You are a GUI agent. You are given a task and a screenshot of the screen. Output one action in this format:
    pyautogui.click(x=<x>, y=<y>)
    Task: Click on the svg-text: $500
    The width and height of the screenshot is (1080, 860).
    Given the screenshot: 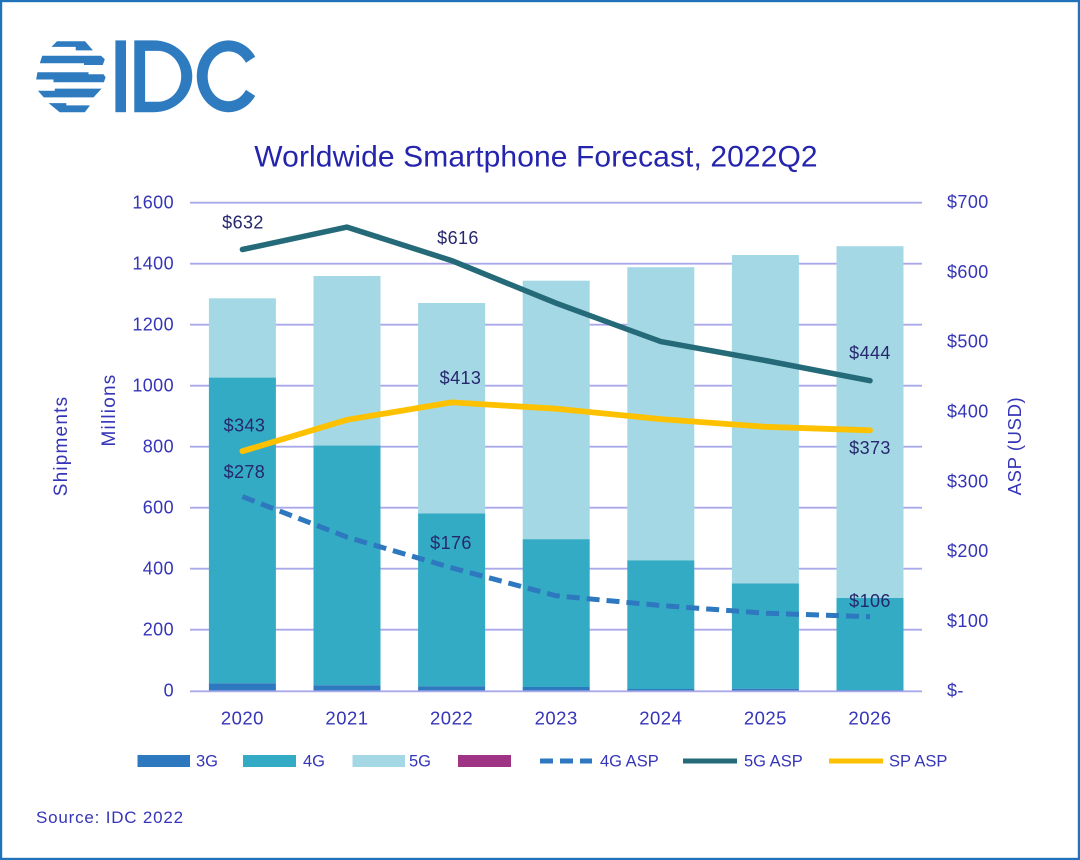 What is the action you would take?
    pyautogui.click(x=968, y=342)
    